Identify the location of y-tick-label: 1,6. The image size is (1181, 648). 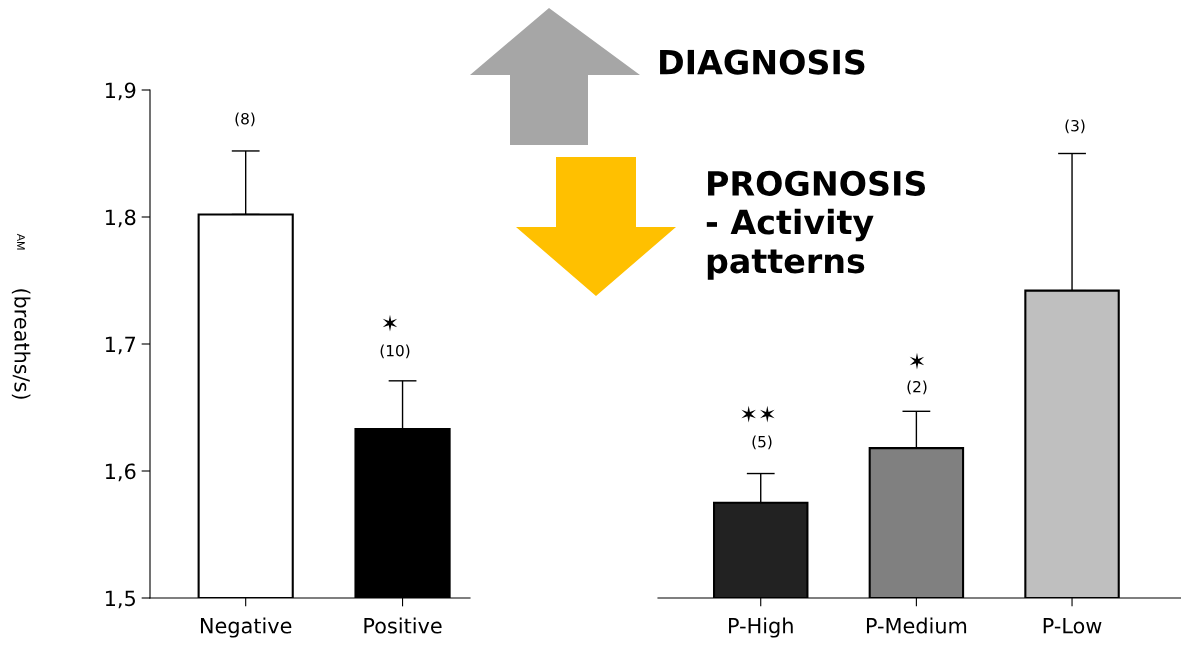
(120, 472).